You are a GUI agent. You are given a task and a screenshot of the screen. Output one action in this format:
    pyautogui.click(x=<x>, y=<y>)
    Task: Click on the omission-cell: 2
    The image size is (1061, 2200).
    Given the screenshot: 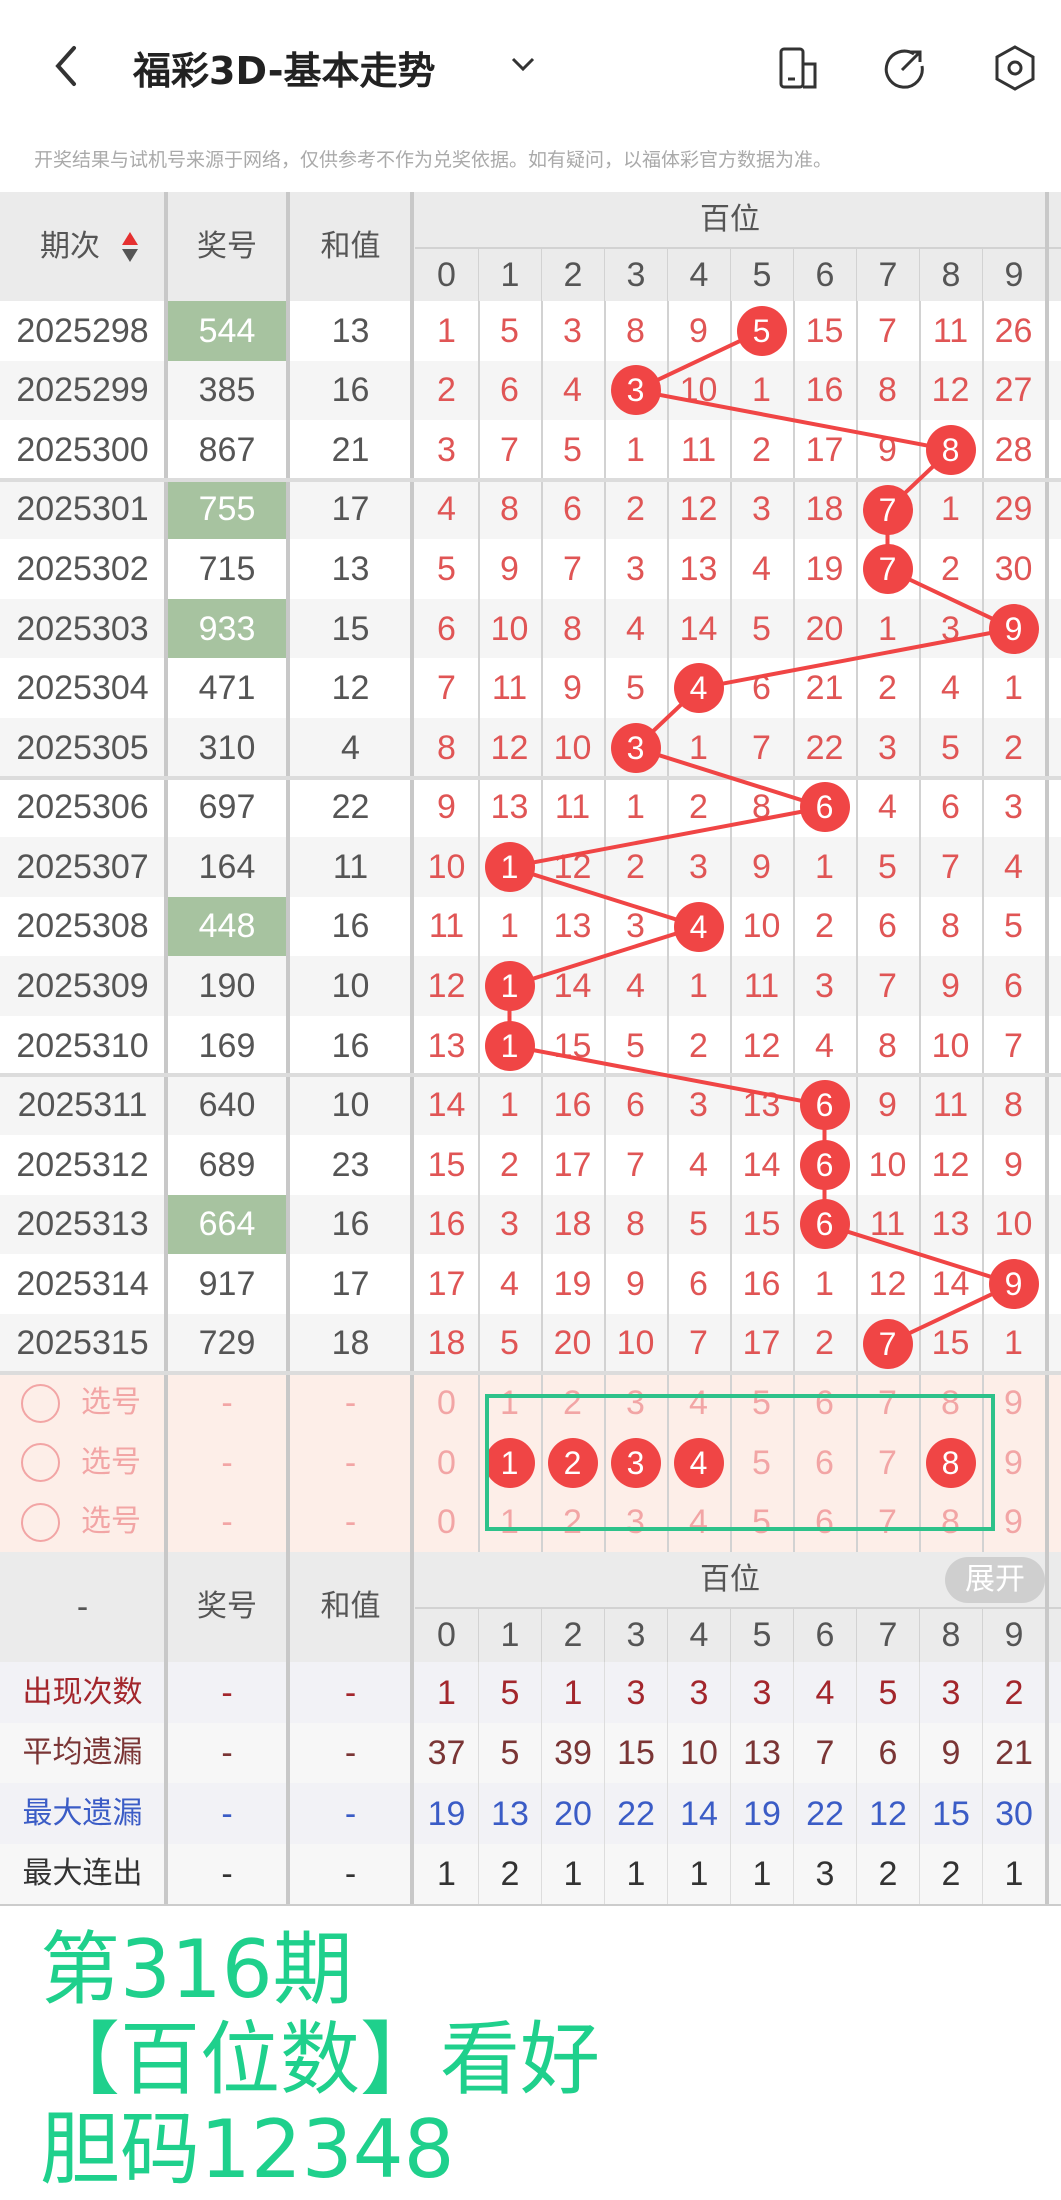 What is the action you would take?
    pyautogui.click(x=761, y=449)
    